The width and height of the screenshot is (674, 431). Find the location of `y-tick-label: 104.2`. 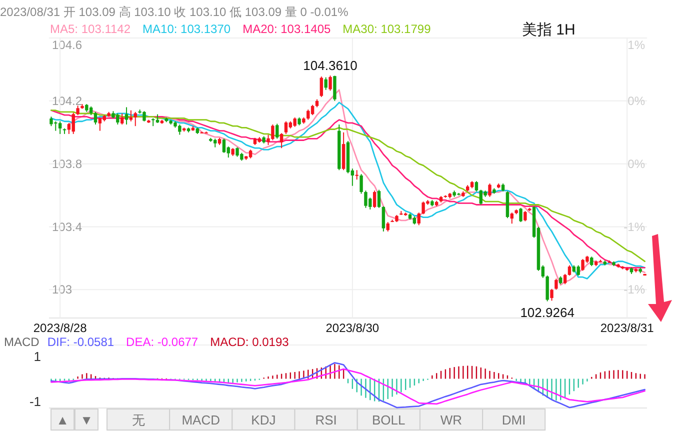

y-tick-label: 104.2 is located at coordinates (67, 101).